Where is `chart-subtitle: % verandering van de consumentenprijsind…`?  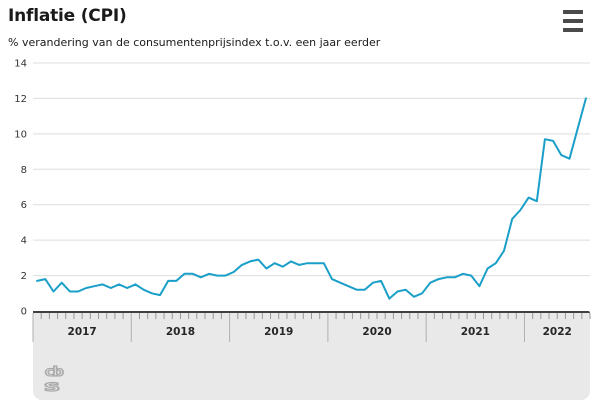
chart-subtitle: % verandering van de consumentenprijsind… is located at coordinates (194, 42).